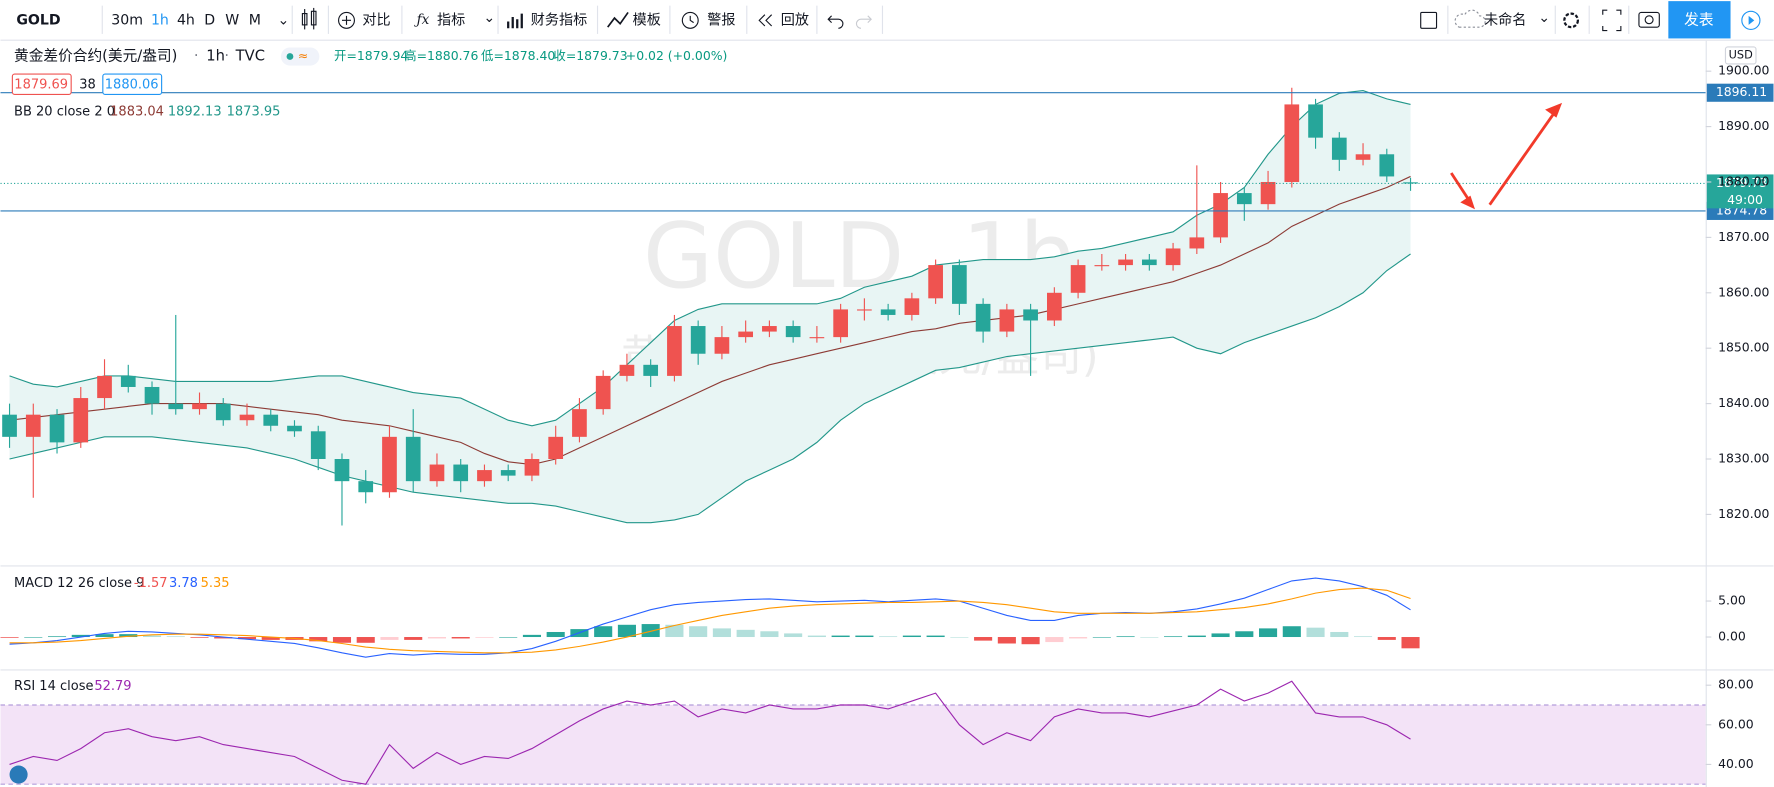 This screenshot has width=1774, height=787. Describe the element at coordinates (1745, 199) in the screenshot. I see `countdown: 49:00` at that location.